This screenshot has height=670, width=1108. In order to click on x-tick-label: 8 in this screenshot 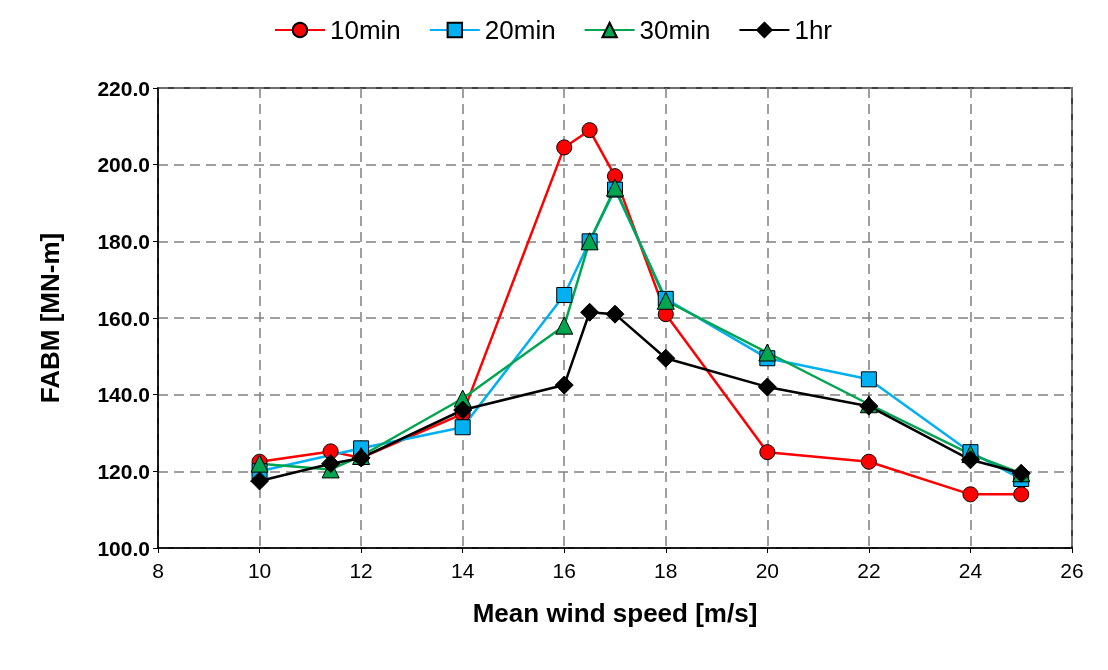, I will do `click(158, 570)`.